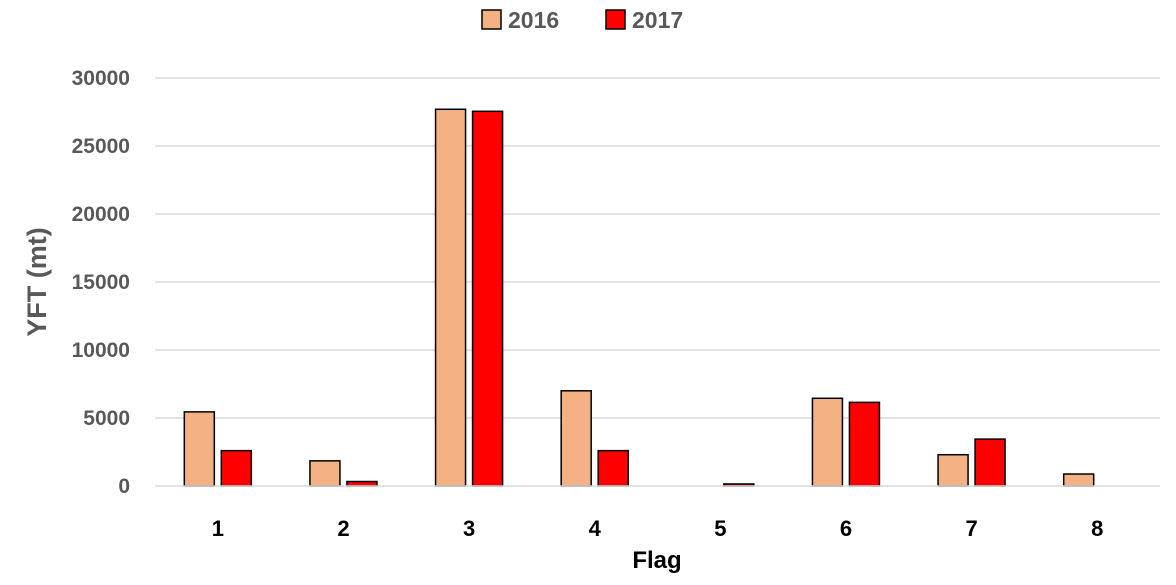 This screenshot has height=585, width=1176. Describe the element at coordinates (720, 528) in the screenshot. I see `x-tick-label: 5` at that location.